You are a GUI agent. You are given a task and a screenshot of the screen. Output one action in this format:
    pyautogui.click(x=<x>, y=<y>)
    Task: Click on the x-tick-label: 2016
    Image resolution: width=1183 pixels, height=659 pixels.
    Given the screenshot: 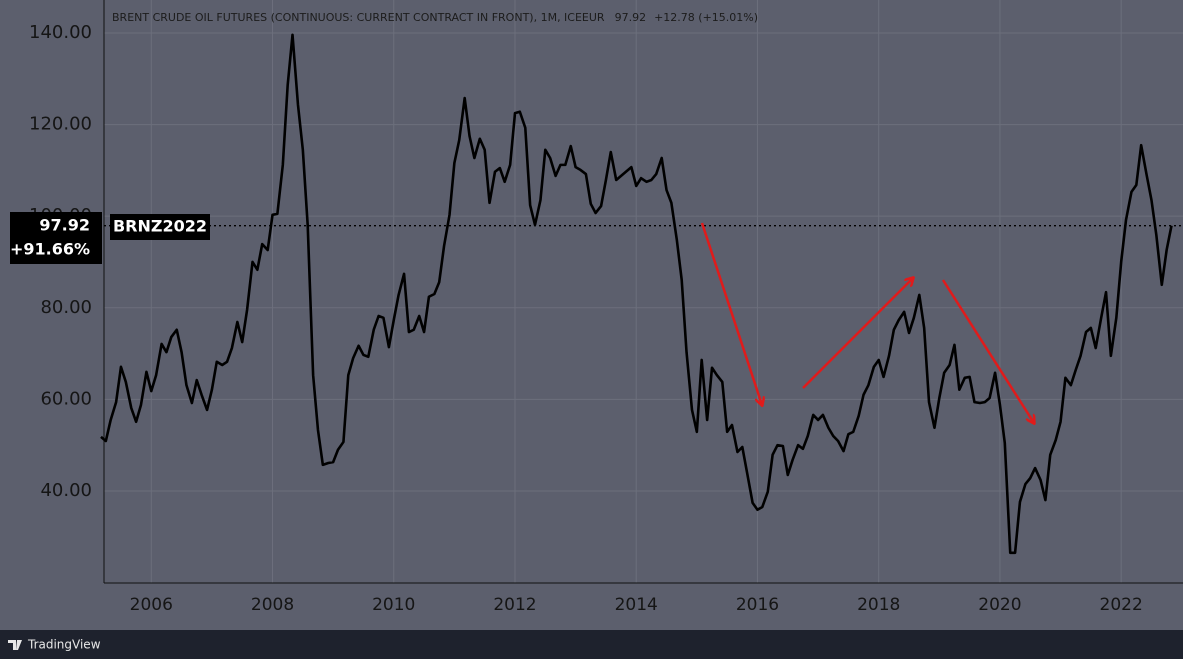 What is the action you would take?
    pyautogui.click(x=757, y=605)
    